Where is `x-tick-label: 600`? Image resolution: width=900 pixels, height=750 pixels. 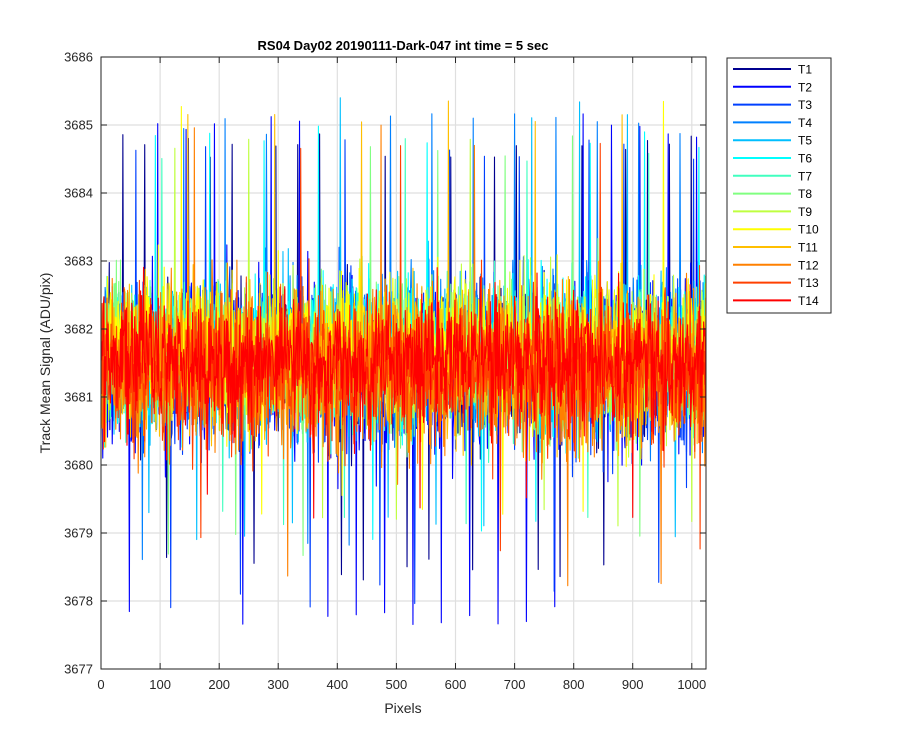
x-tick-label: 600 is located at coordinates (456, 684).